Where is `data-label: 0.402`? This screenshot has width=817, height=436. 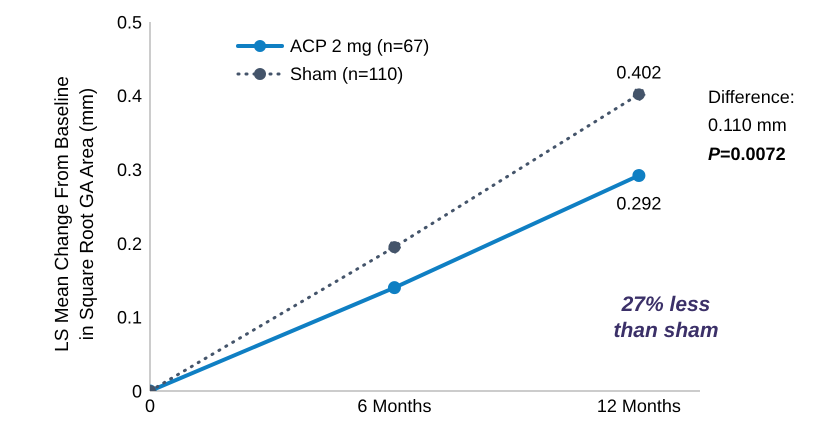
data-label: 0.402 is located at coordinates (639, 72).